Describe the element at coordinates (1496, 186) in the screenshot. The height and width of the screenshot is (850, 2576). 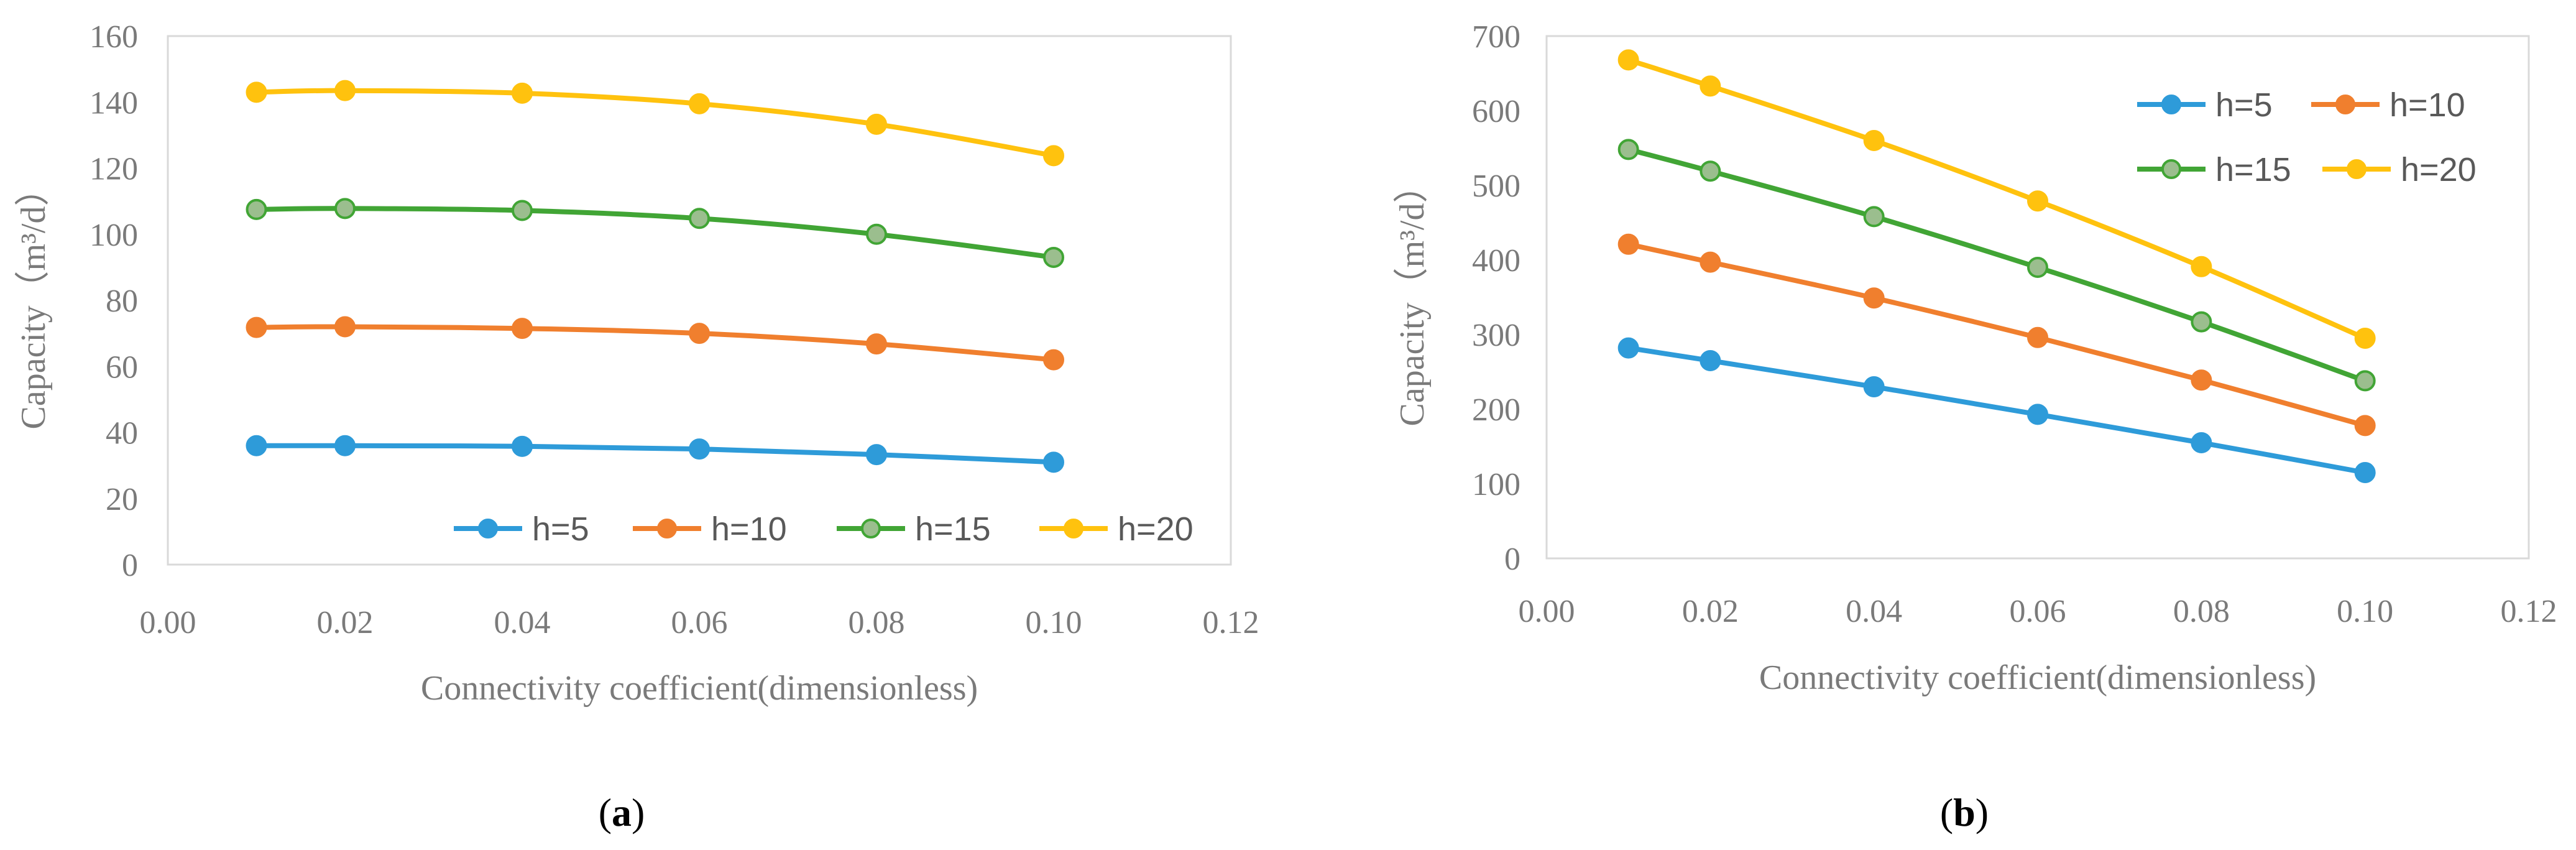
I see `y-tick-label: 500` at that location.